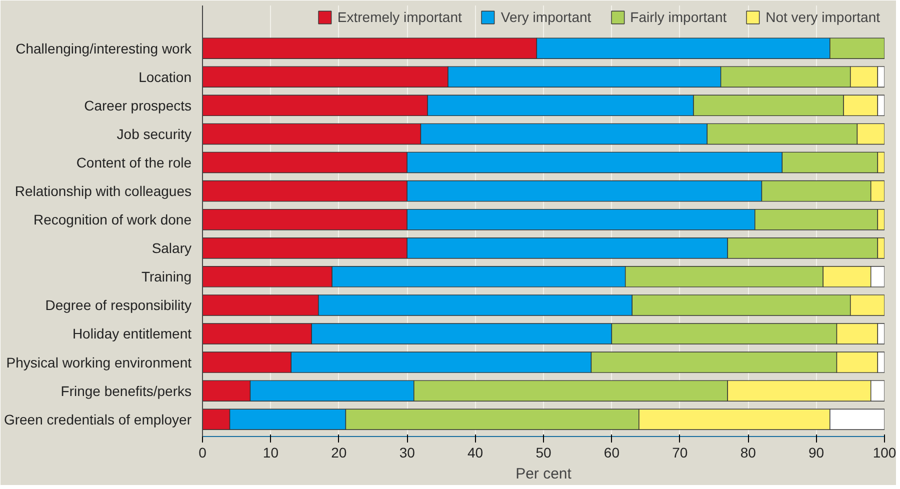 This screenshot has width=900, height=489. I want to click on x-tick-label: 0, so click(202, 452).